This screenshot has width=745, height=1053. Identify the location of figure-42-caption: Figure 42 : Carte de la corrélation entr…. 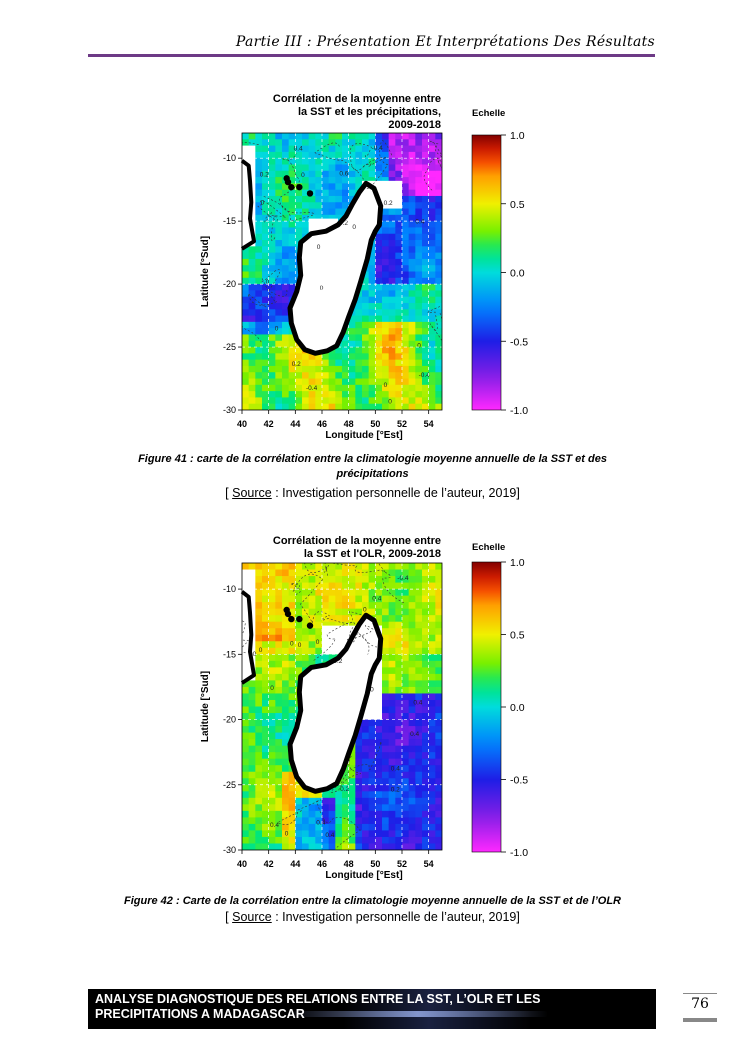
(372, 901).